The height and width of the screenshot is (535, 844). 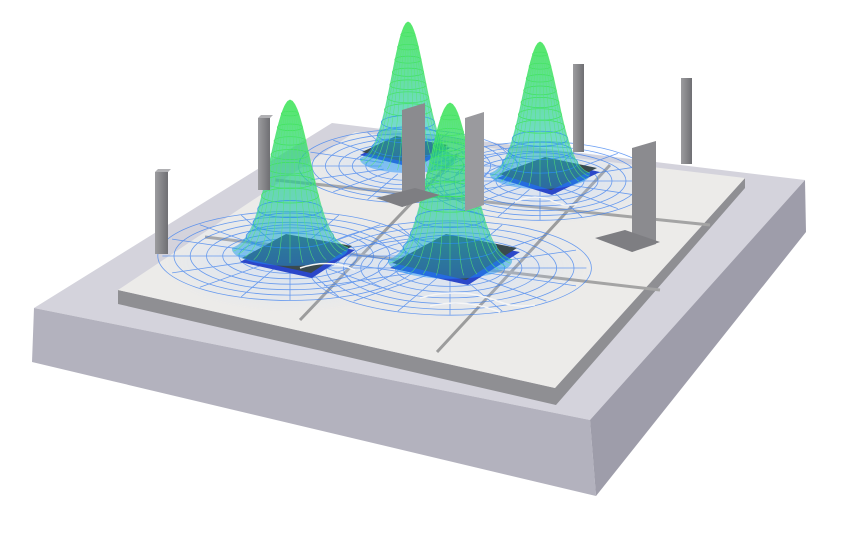 What do you see at coordinates (627, 196) in the screenshot?
I see `bracket-right` at bounding box center [627, 196].